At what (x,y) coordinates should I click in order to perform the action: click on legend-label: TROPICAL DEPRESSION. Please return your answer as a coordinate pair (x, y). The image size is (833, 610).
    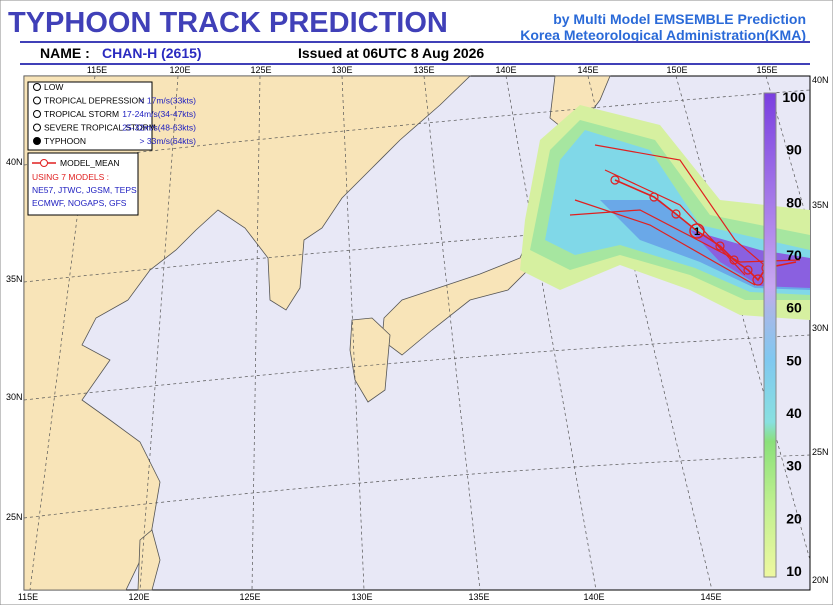
    Looking at the image, I should click on (94, 101).